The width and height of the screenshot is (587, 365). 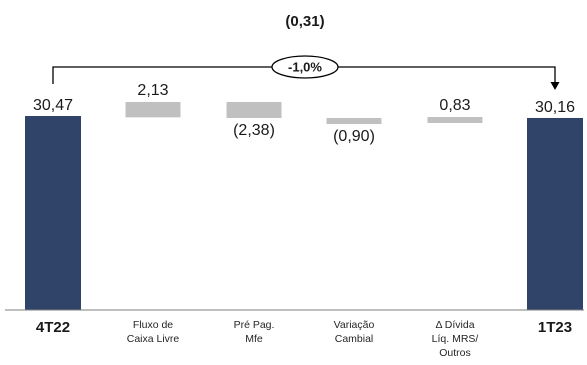 What do you see at coordinates (152, 90) in the screenshot?
I see `value-label-1: 2,13` at bounding box center [152, 90].